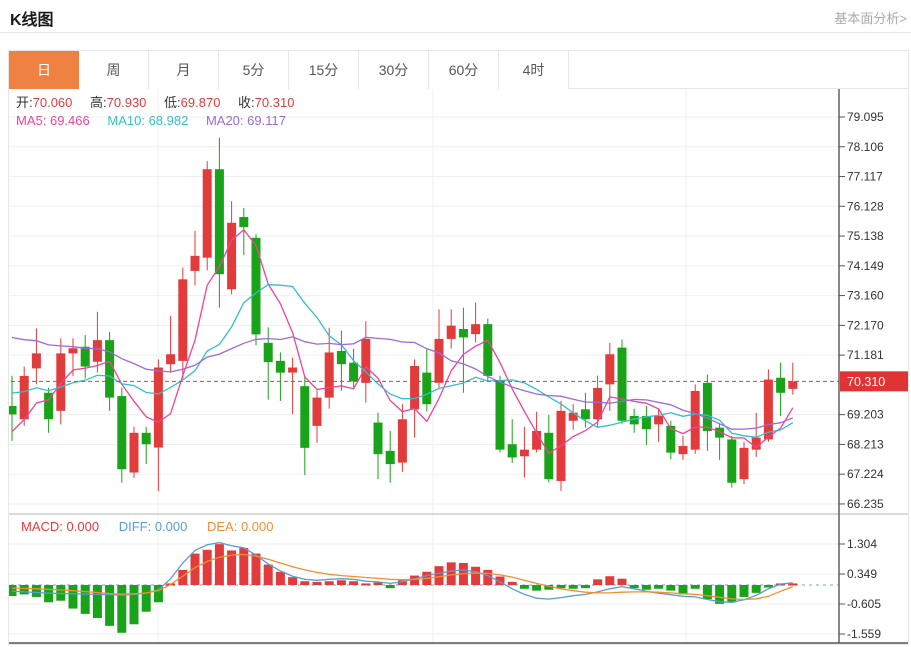  Describe the element at coordinates (254, 70) in the screenshot. I see `tab-5分: 5分` at that location.